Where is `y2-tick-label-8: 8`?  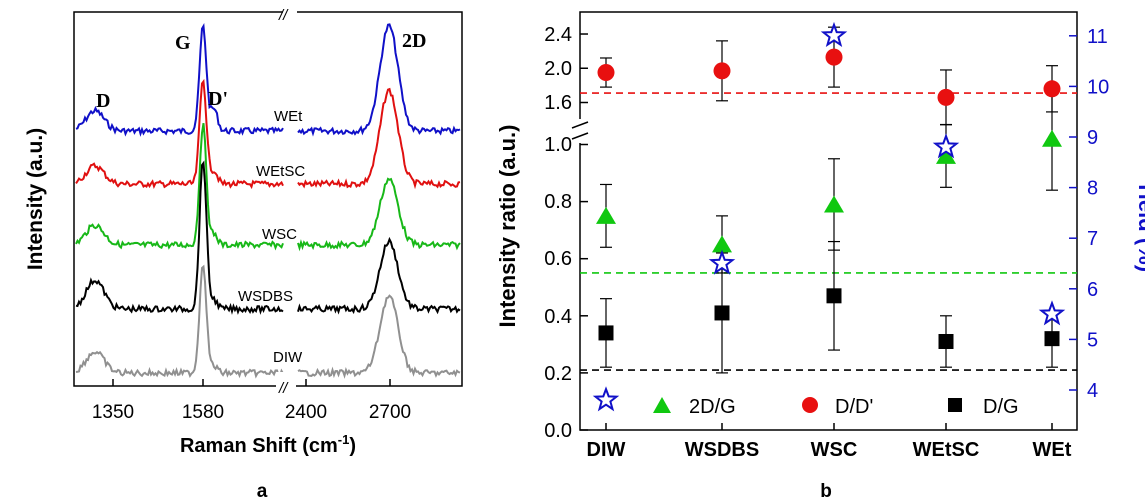 y2-tick-label-8: 8 is located at coordinates (1092, 189).